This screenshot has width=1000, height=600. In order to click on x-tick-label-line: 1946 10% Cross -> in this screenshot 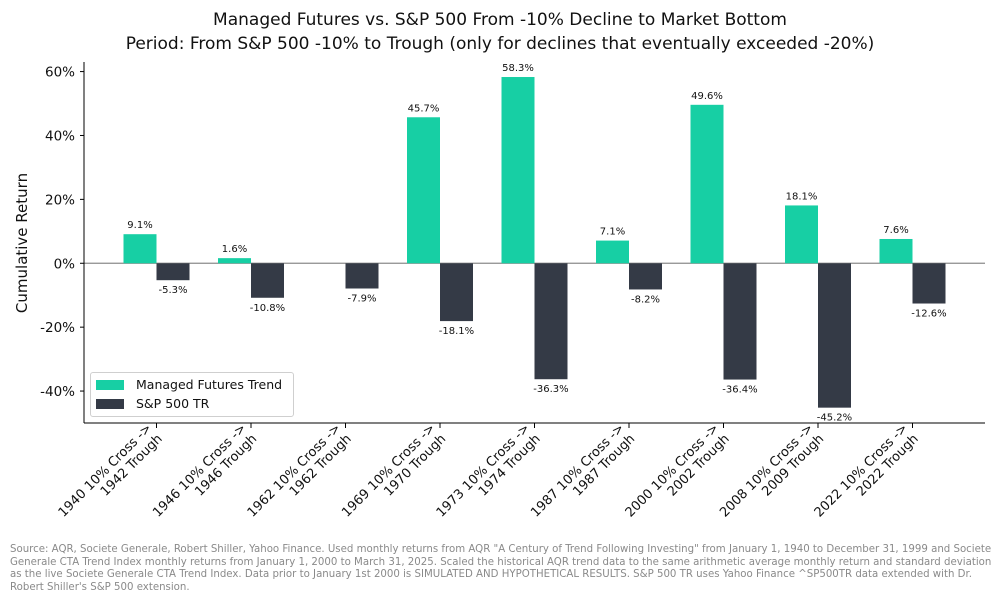, I will do `click(199, 470)`.